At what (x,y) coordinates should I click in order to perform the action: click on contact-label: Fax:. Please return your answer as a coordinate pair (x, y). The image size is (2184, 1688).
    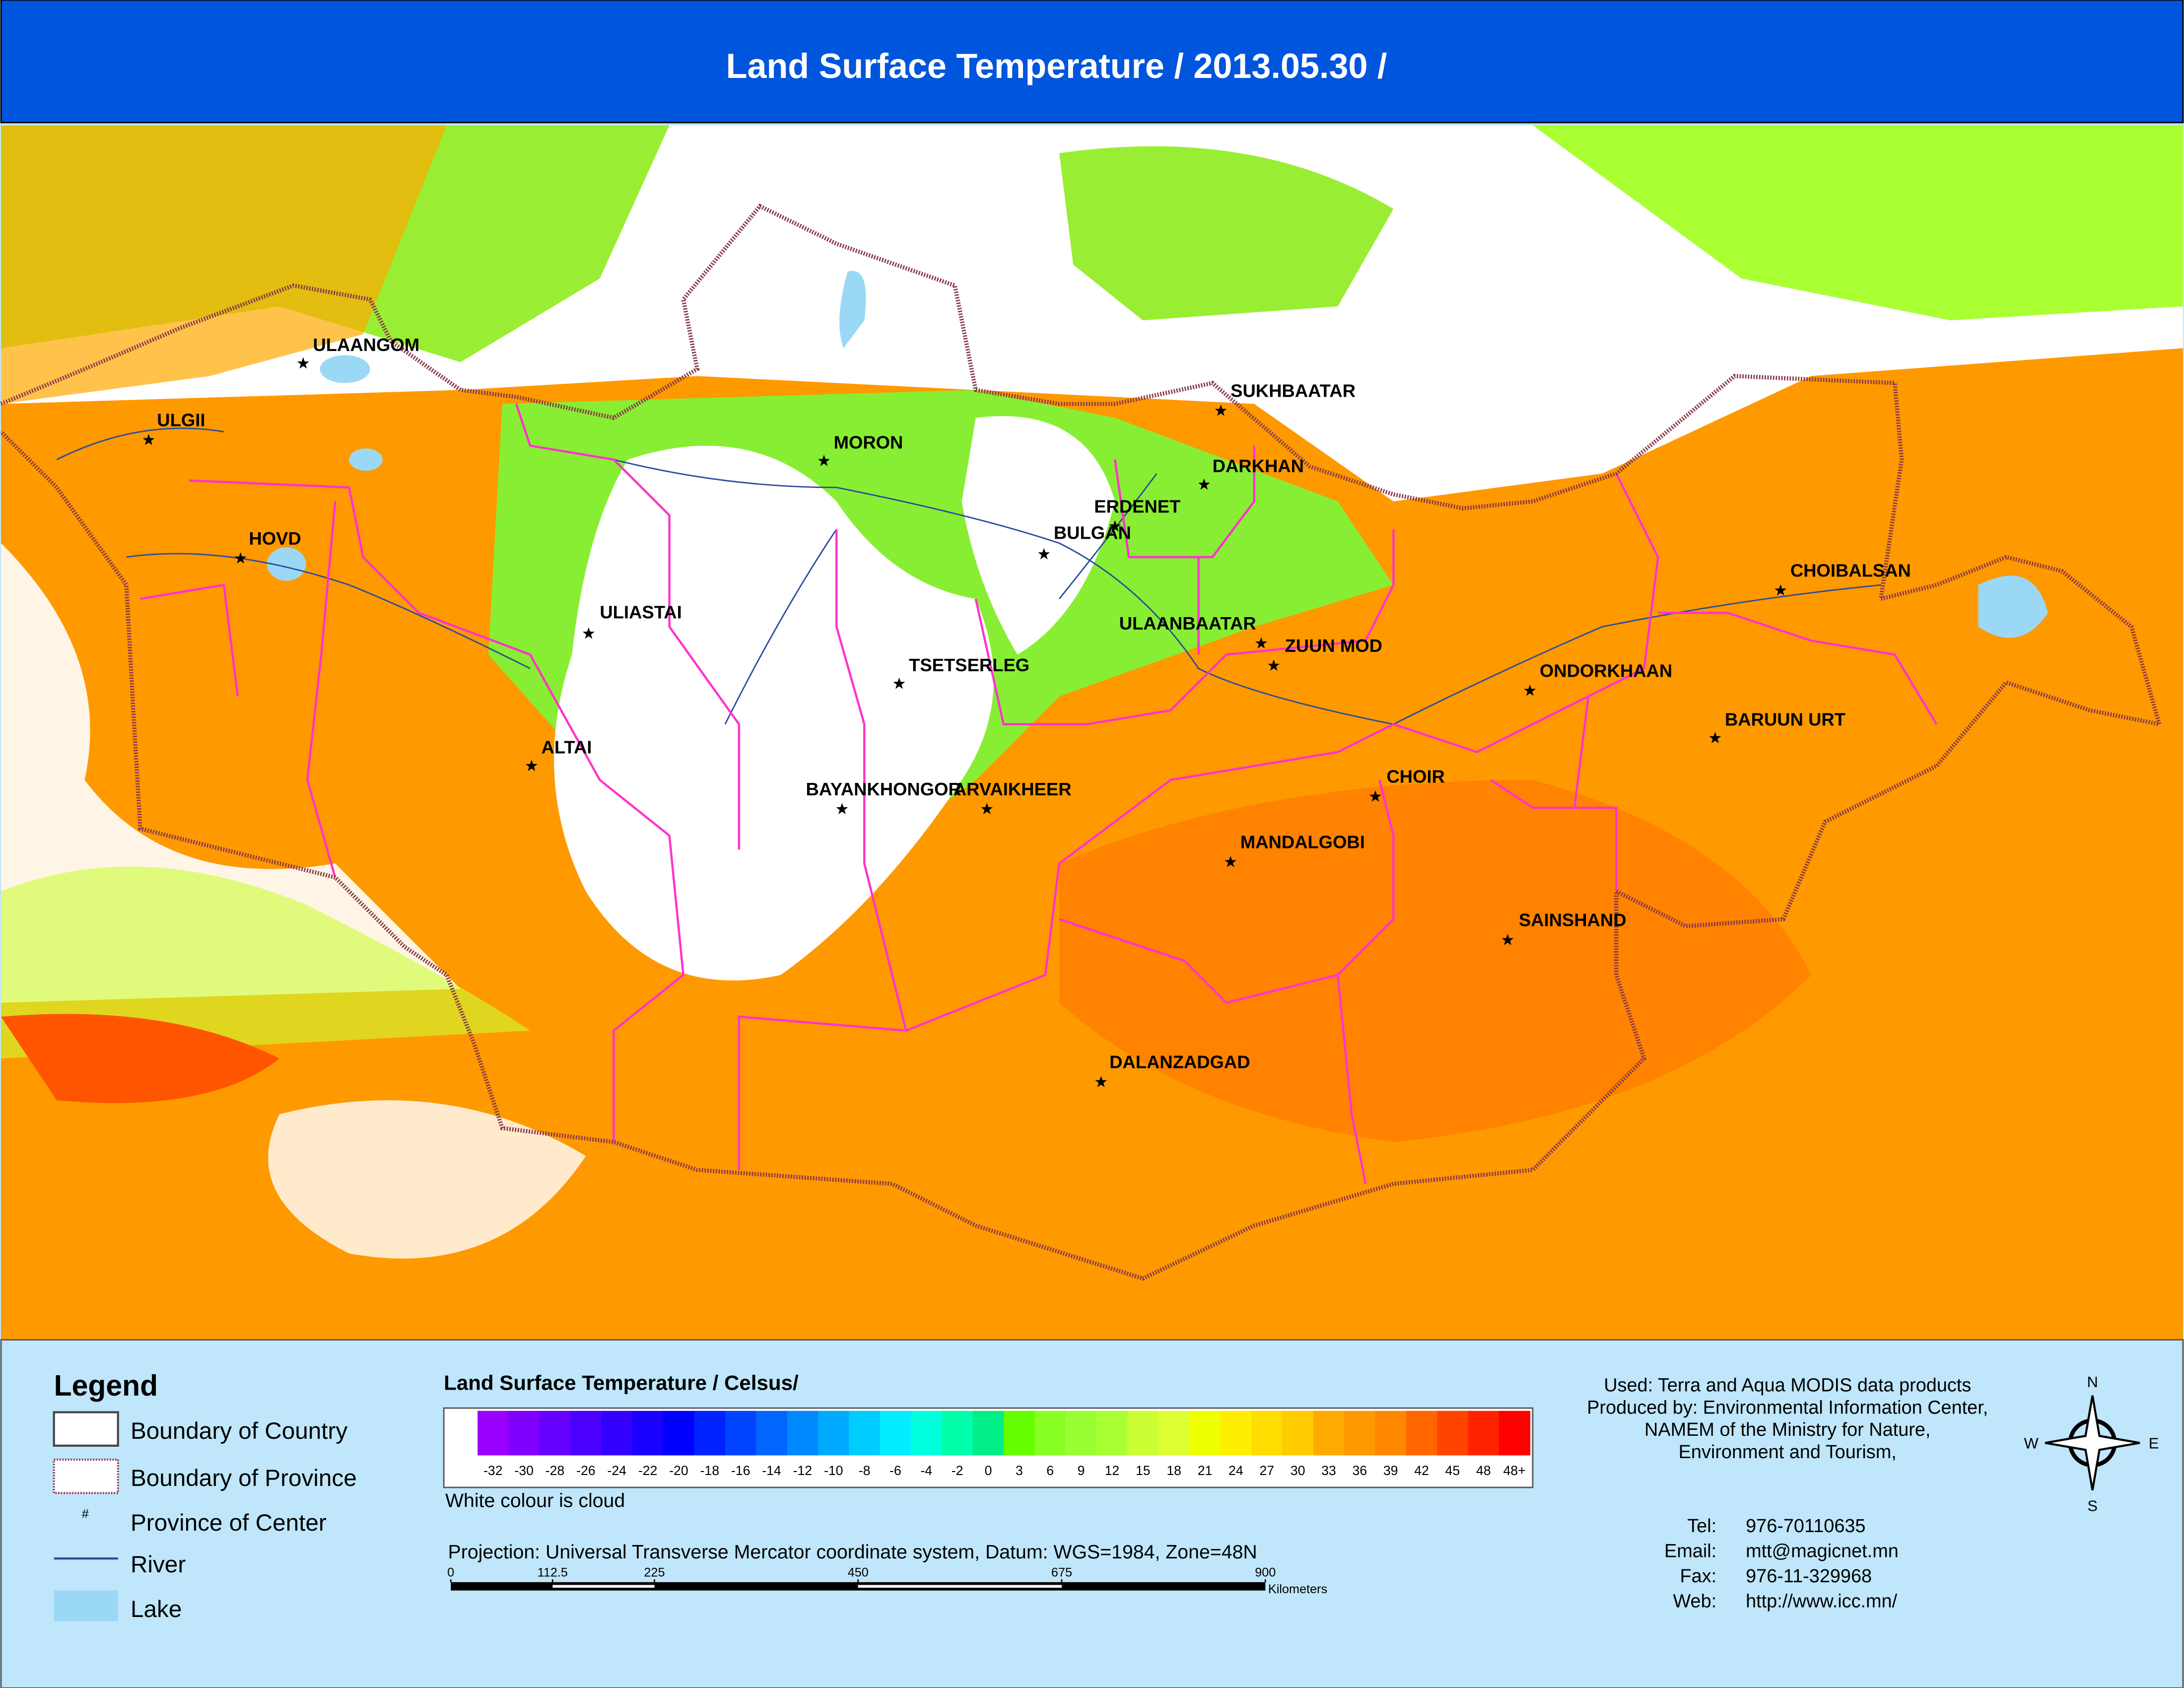
    Looking at the image, I should click on (1698, 1576).